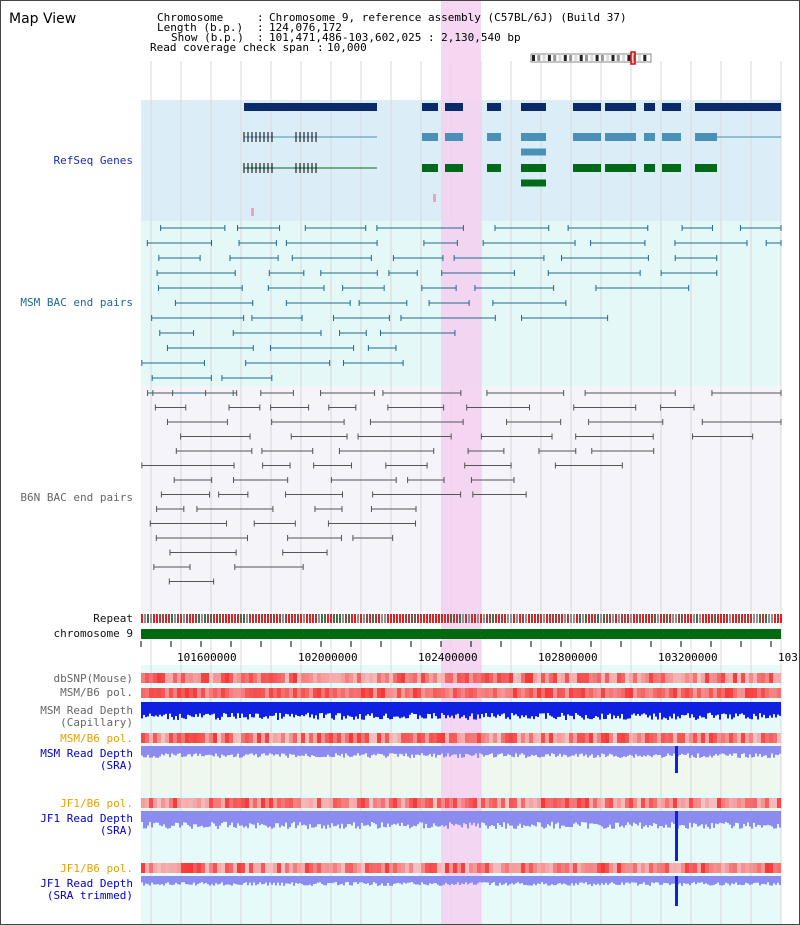 This screenshot has height=925, width=800. Describe the element at coordinates (76, 302) in the screenshot. I see `track-label-msm-bac: MSM BAC end pairs` at that location.